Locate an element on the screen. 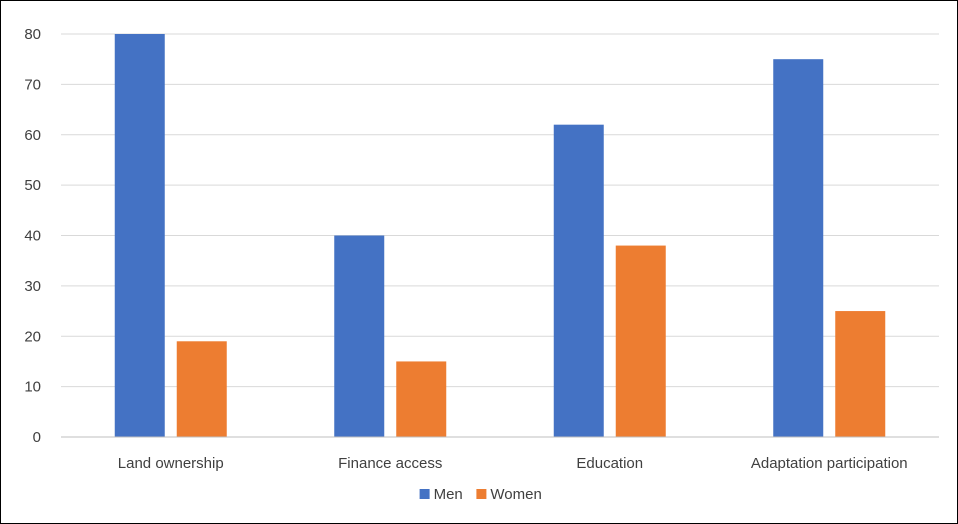  legend-item-men: Men is located at coordinates (441, 494).